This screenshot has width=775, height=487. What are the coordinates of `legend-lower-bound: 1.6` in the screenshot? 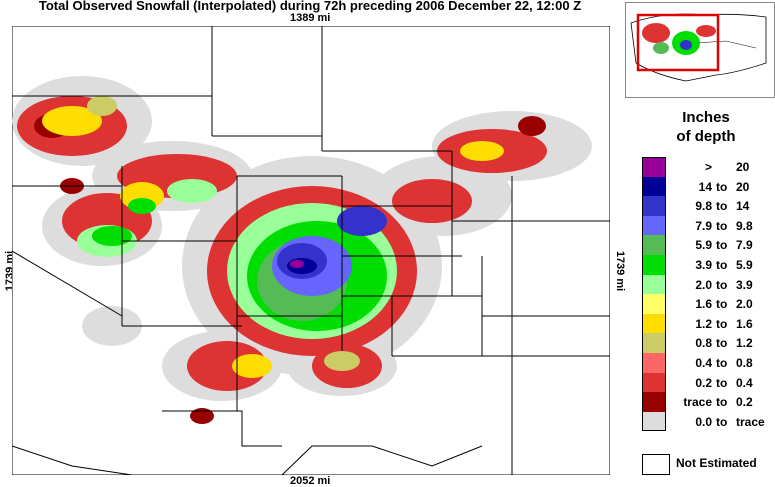 It's located at (703, 304).